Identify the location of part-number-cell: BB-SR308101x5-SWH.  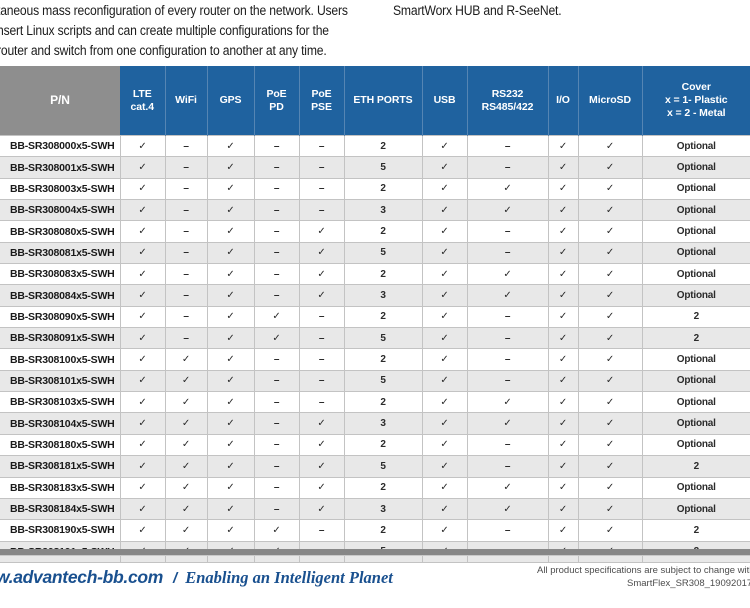
(60, 381).